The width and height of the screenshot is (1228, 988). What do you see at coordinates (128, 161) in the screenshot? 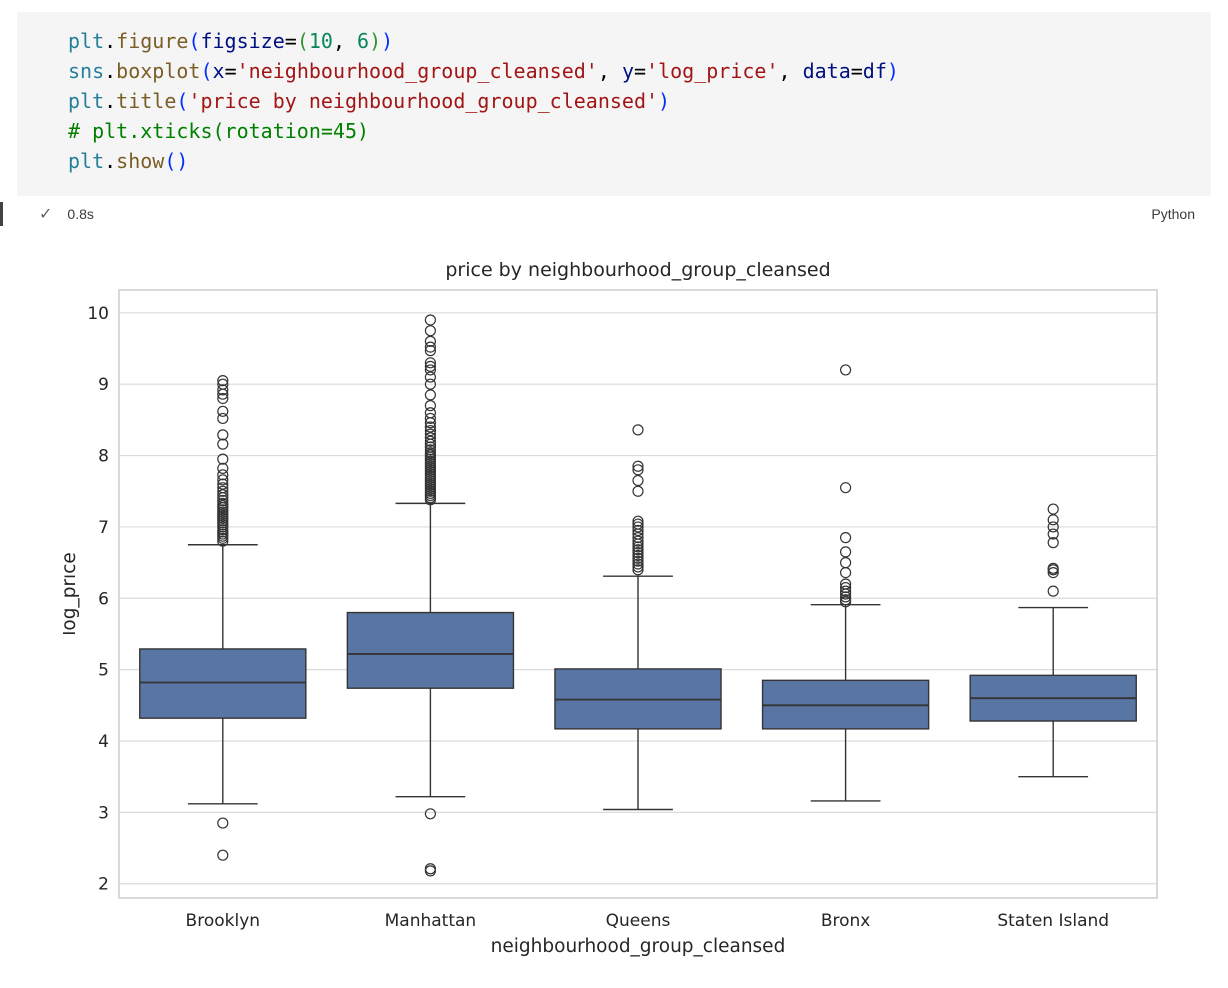
I see `code-line: plt.show()` at bounding box center [128, 161].